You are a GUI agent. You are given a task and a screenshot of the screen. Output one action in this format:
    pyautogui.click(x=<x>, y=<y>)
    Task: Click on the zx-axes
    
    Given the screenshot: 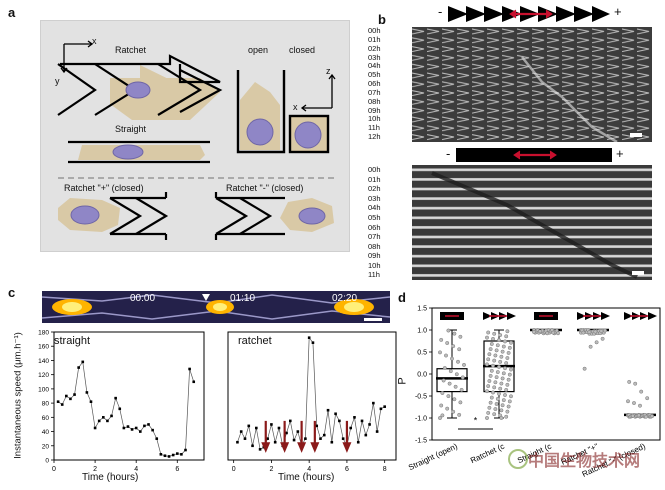 What is the action you would take?
    pyautogui.click(x=318, y=92)
    